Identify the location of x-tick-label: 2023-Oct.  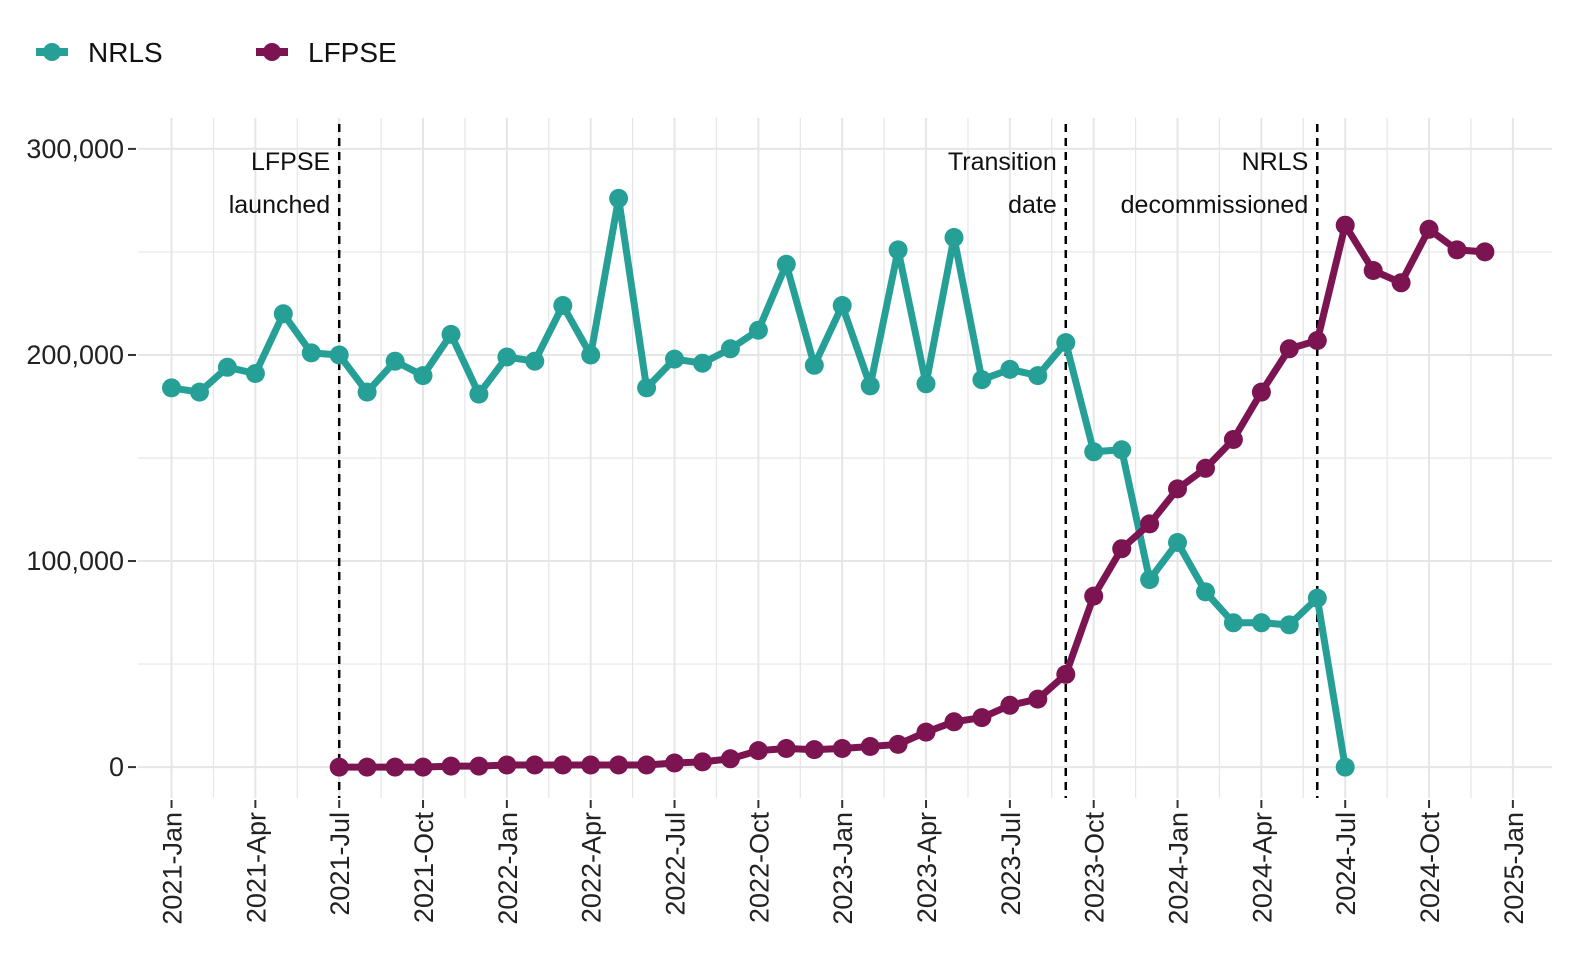
(1095, 868).